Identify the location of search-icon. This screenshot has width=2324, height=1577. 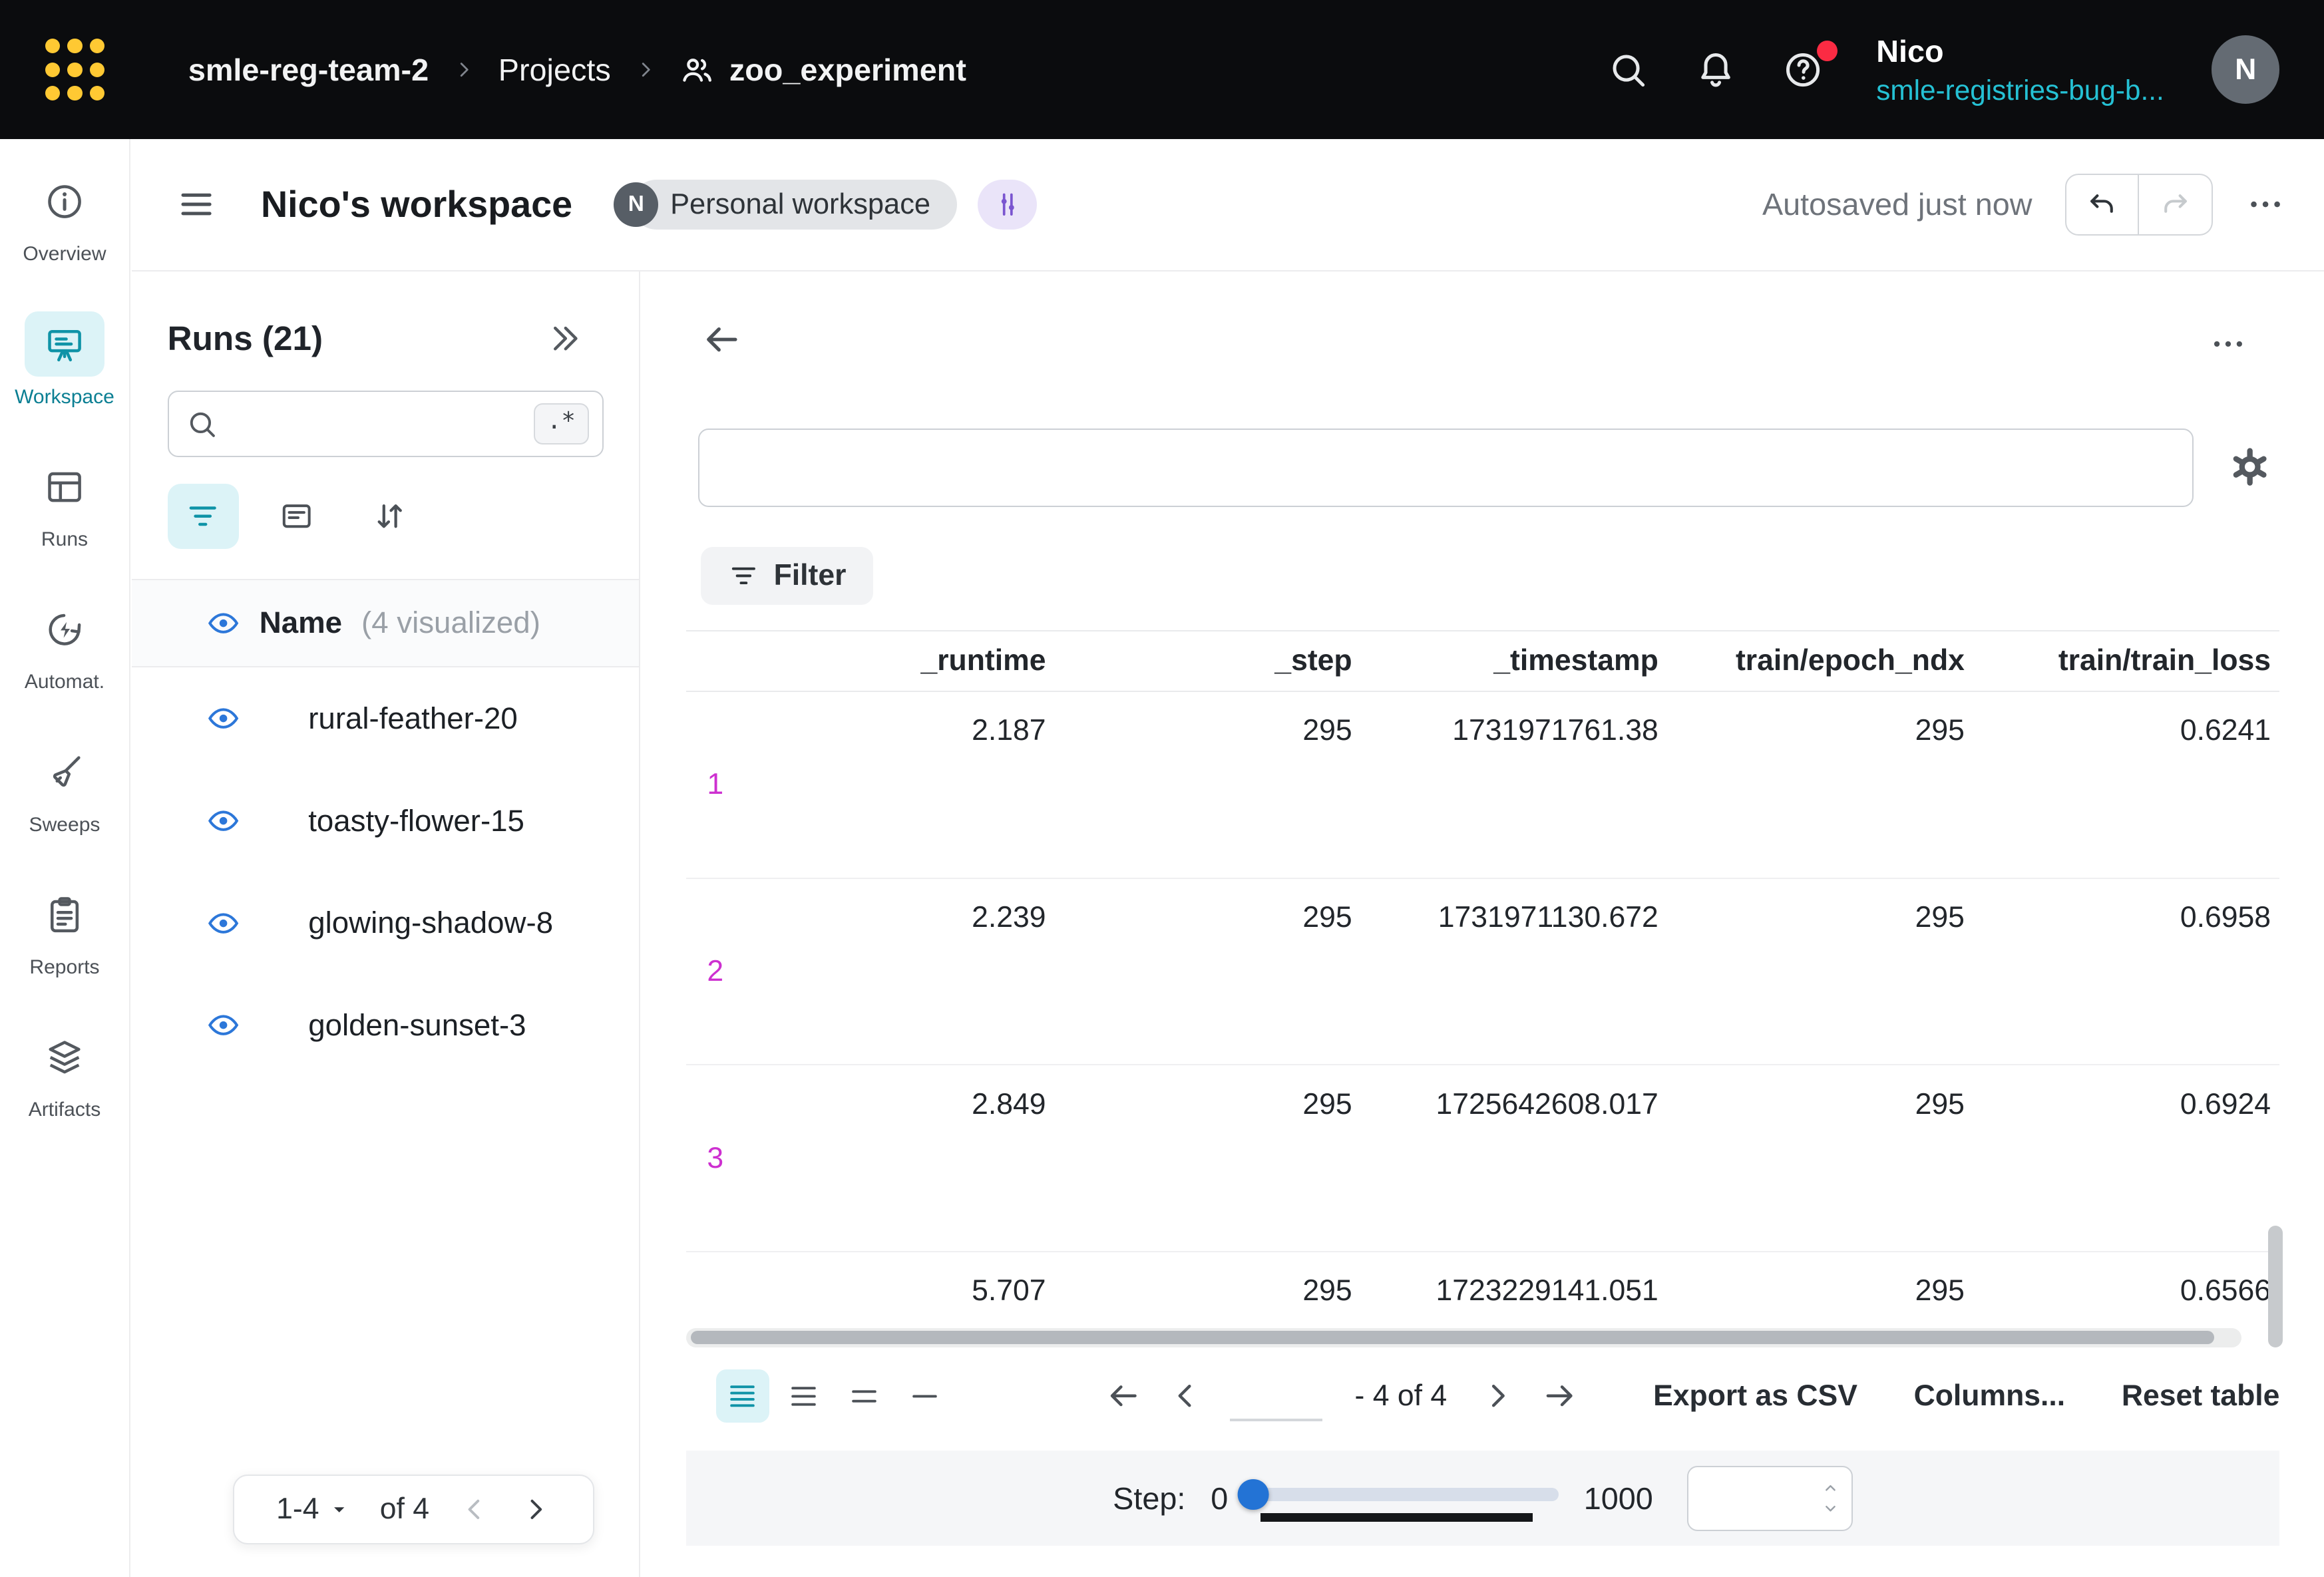
(1628, 70).